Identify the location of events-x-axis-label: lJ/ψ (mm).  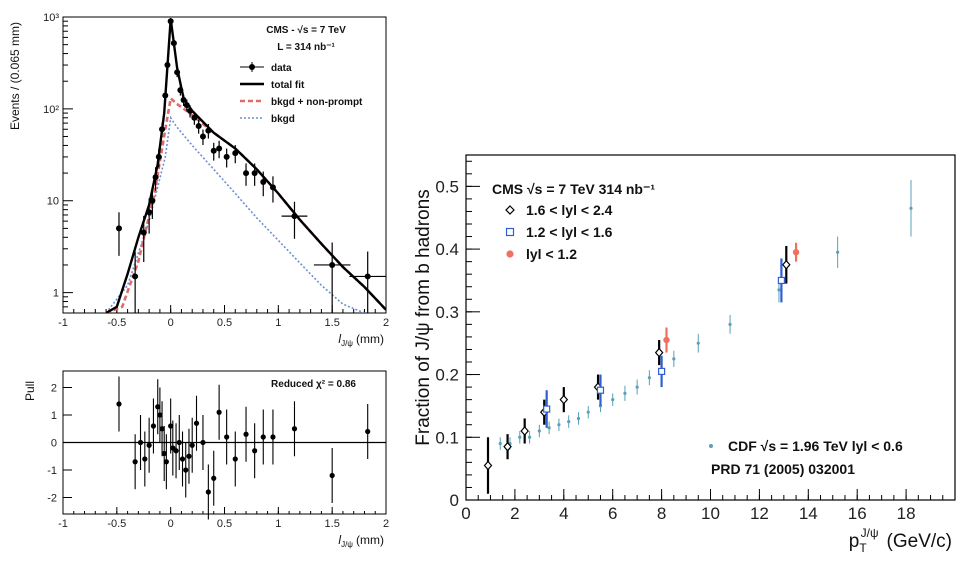
(361, 340).